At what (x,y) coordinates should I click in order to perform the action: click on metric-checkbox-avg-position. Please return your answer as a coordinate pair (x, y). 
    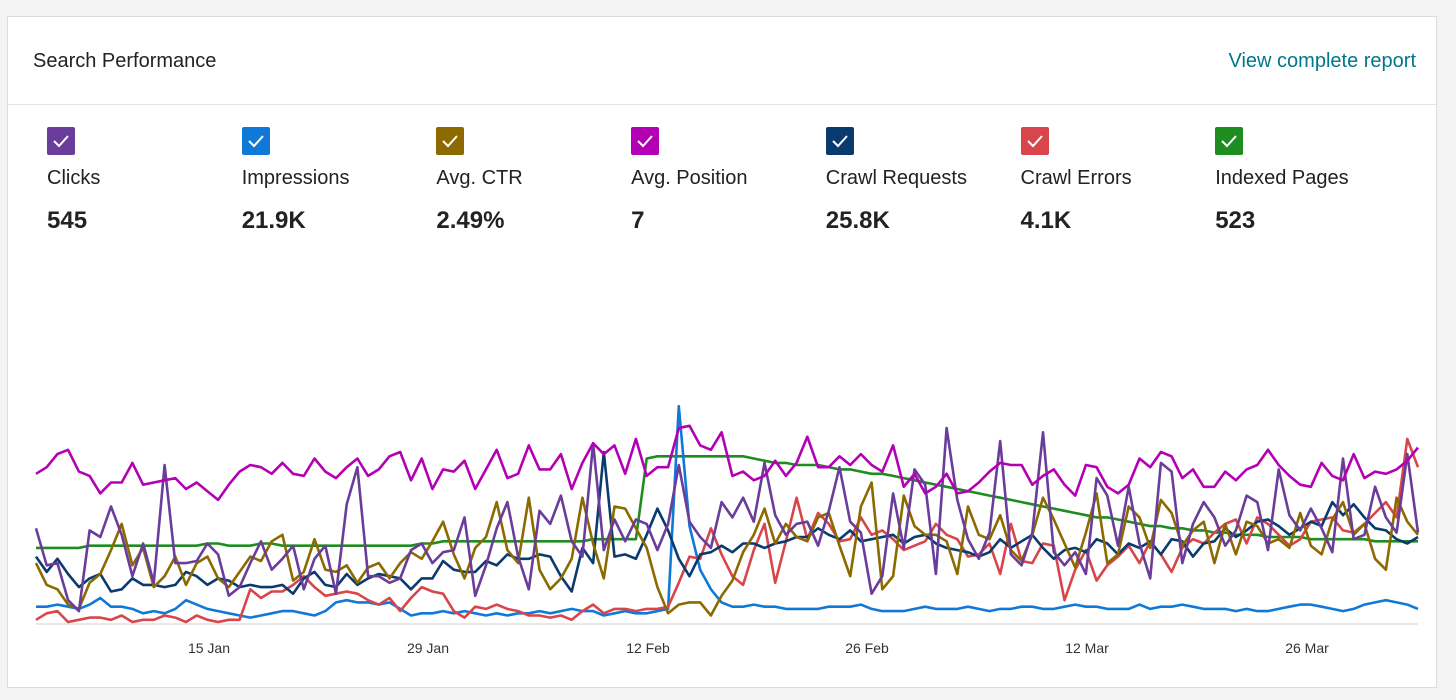
    Looking at the image, I should click on (645, 141).